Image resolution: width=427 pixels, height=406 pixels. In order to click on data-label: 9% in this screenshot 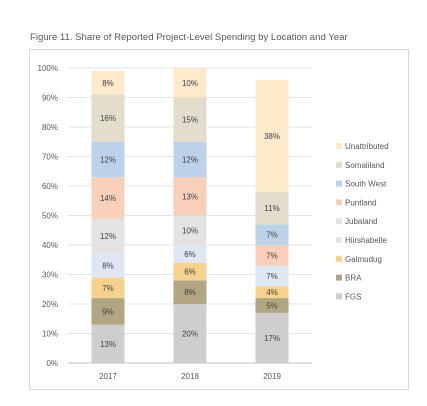, I will do `click(108, 311)`.